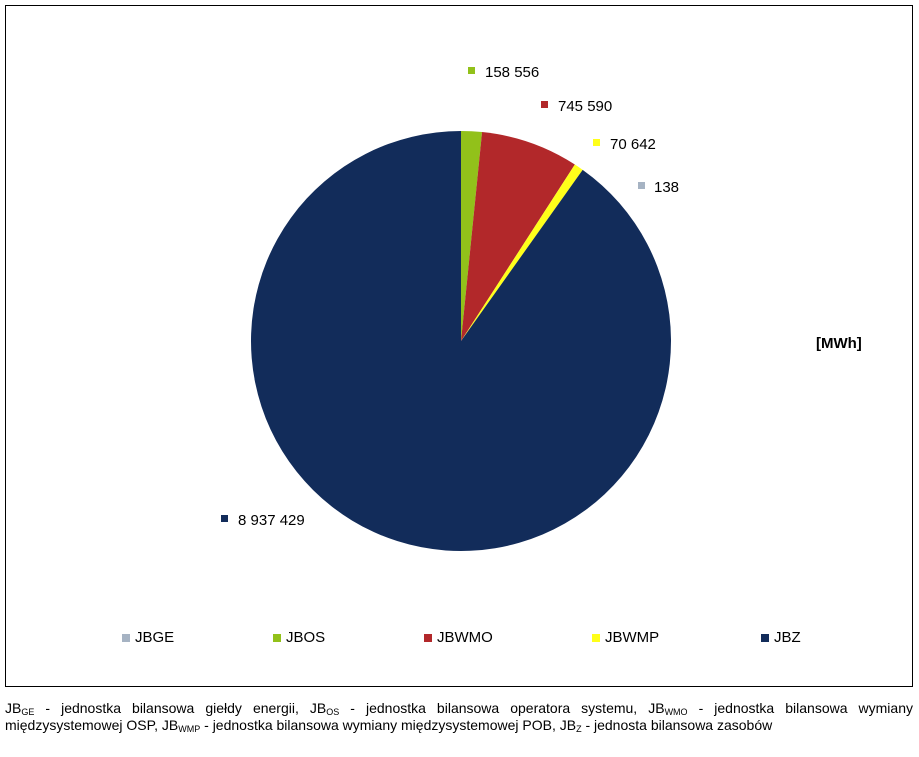  What do you see at coordinates (465, 637) in the screenshot?
I see `legend-label-jbwmo: JBWMO` at bounding box center [465, 637].